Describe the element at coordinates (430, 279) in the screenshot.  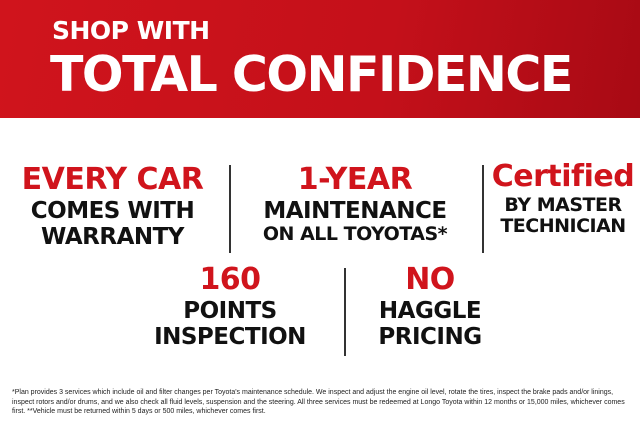
I see `feature-highlight: NO` at that location.